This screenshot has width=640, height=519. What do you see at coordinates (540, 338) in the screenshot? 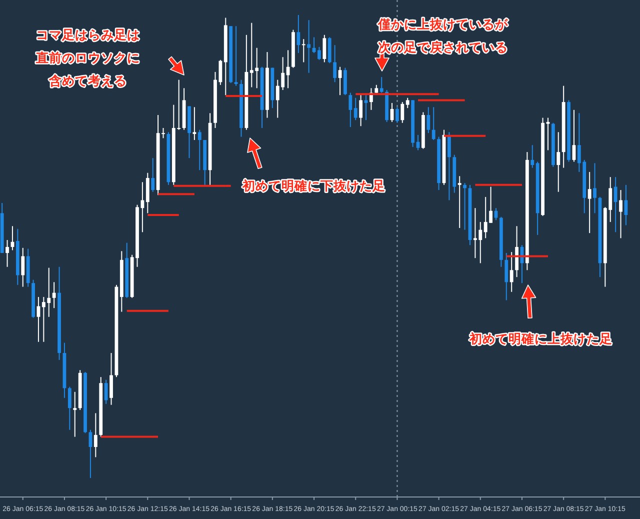
I see `annotation: 初めて明確に上抜けた足` at bounding box center [540, 338].